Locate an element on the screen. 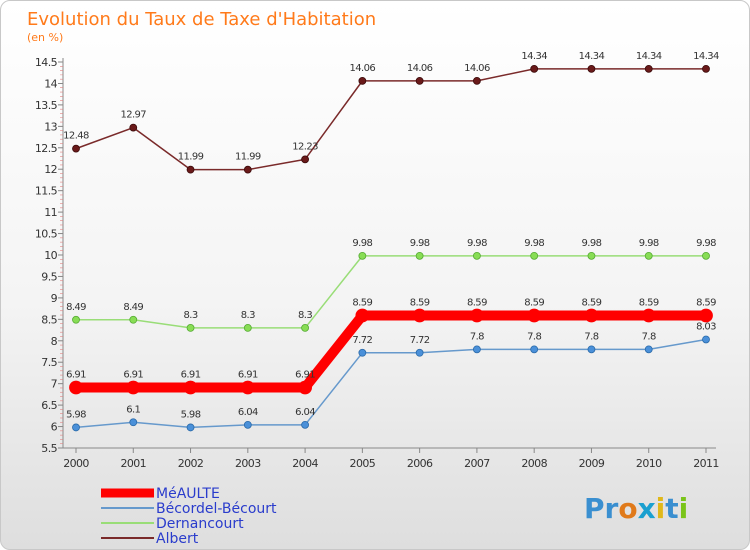  legend-label-b-cordel-b-court: Bécordel-Bécourt is located at coordinates (216, 509).